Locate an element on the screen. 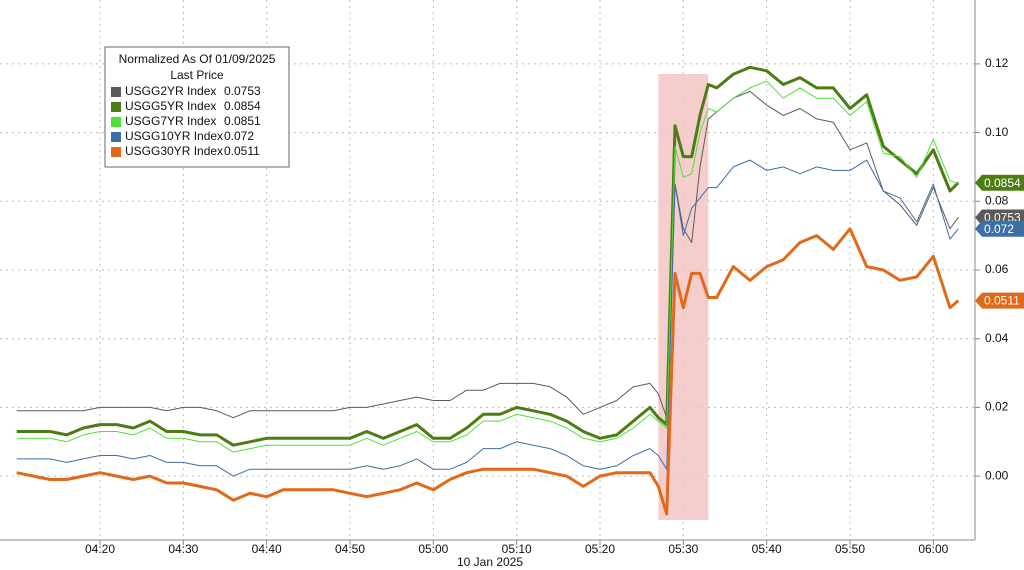 The image size is (1024, 570). legend-value: 0.0753 is located at coordinates (242, 91).